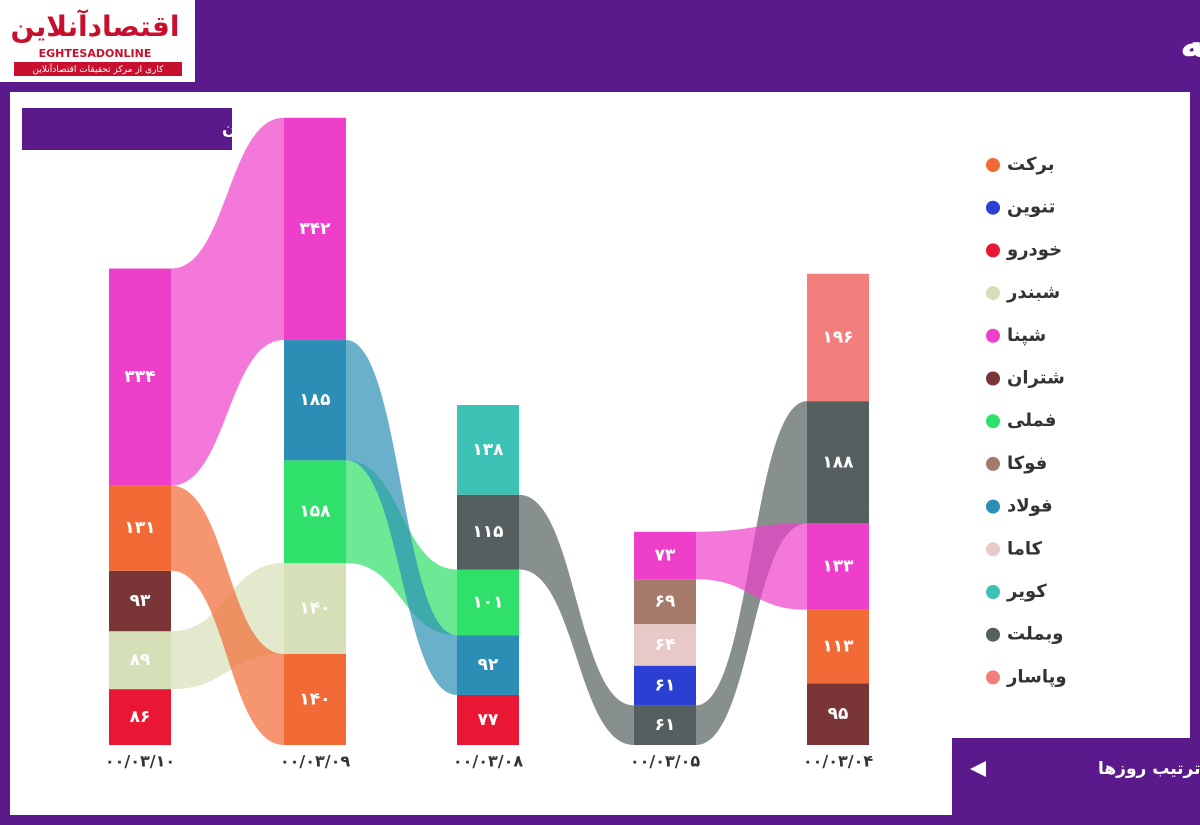 The image size is (1200, 825). I want to click on legend-label: کویر, so click(1026, 591).